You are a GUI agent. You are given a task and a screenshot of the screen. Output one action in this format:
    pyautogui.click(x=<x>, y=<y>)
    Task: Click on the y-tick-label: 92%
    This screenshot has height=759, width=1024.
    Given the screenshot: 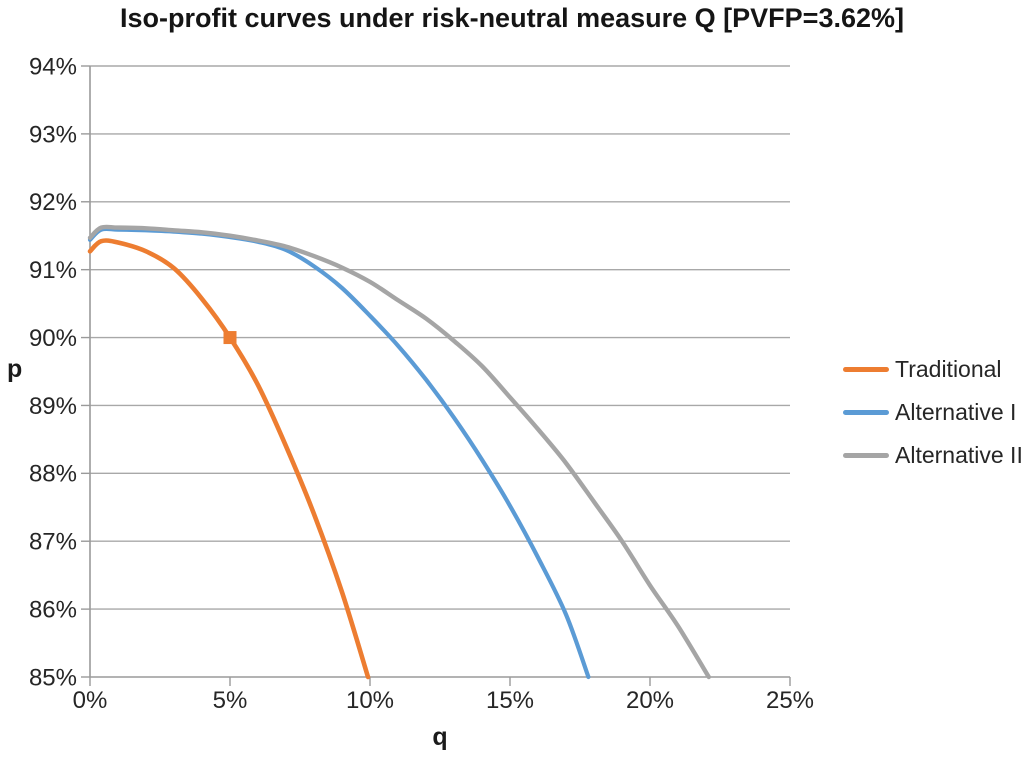 What is the action you would take?
    pyautogui.click(x=53, y=202)
    